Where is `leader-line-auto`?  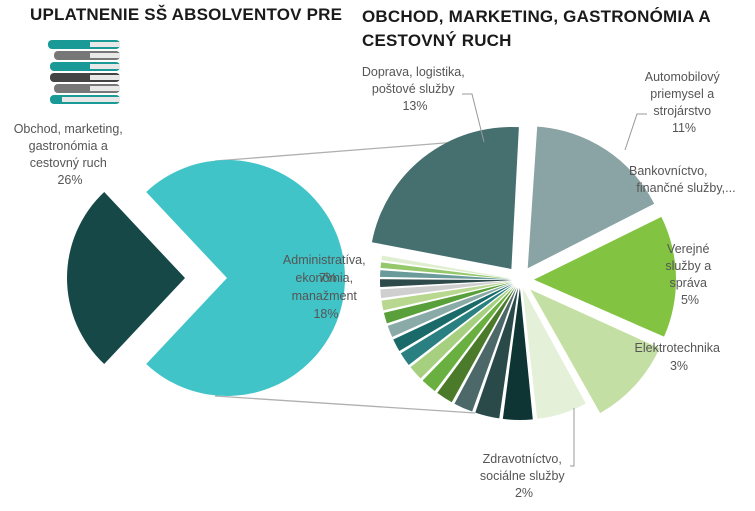
leader-line-auto is located at coordinates (635, 132).